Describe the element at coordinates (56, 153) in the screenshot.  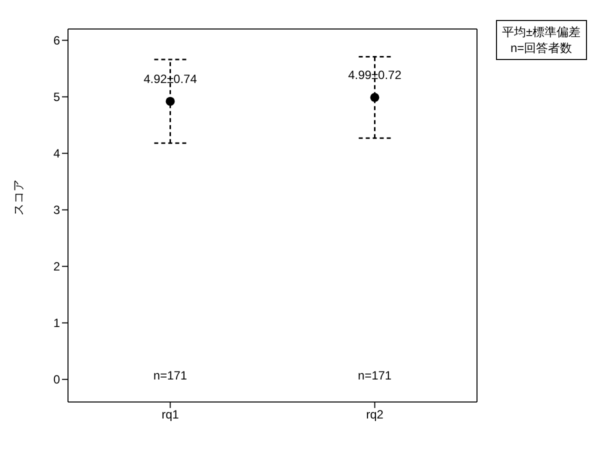
I see `y-tick-label: 4` at that location.